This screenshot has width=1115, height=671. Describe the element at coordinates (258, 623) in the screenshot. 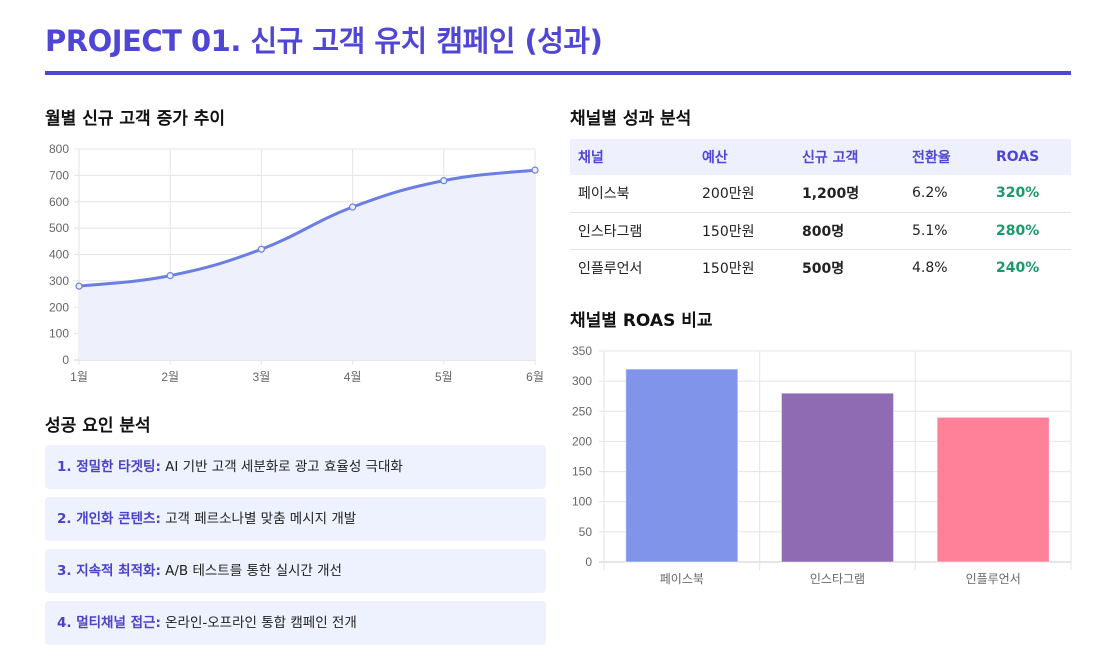

I see `factor-text: 온라인-오프라인 통합 캠페인 전개` at that location.